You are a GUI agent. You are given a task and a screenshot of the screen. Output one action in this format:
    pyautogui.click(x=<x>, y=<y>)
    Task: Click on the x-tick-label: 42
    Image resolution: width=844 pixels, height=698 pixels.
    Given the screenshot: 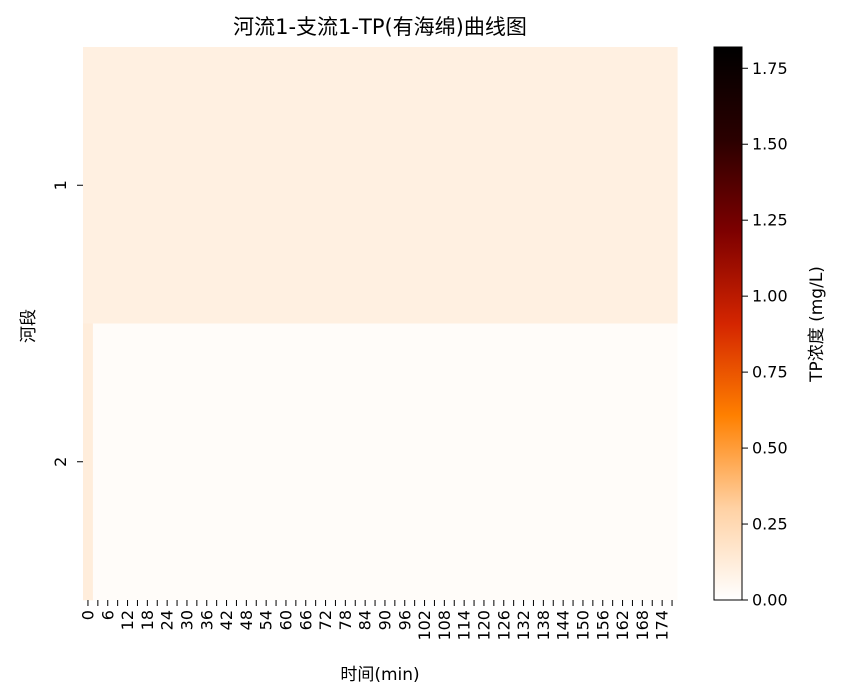 What is the action you would take?
    pyautogui.click(x=226, y=620)
    